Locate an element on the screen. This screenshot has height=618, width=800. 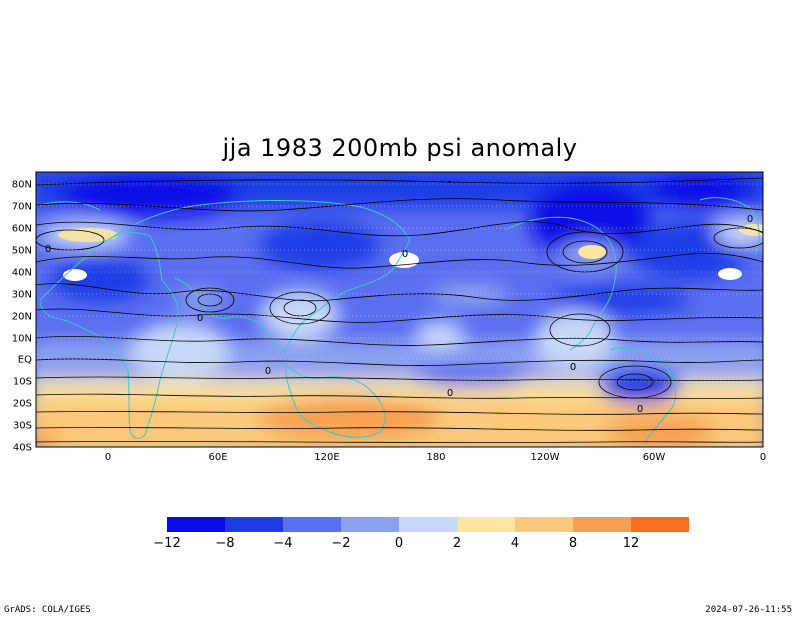
colorbar is located at coordinates (428, 524).